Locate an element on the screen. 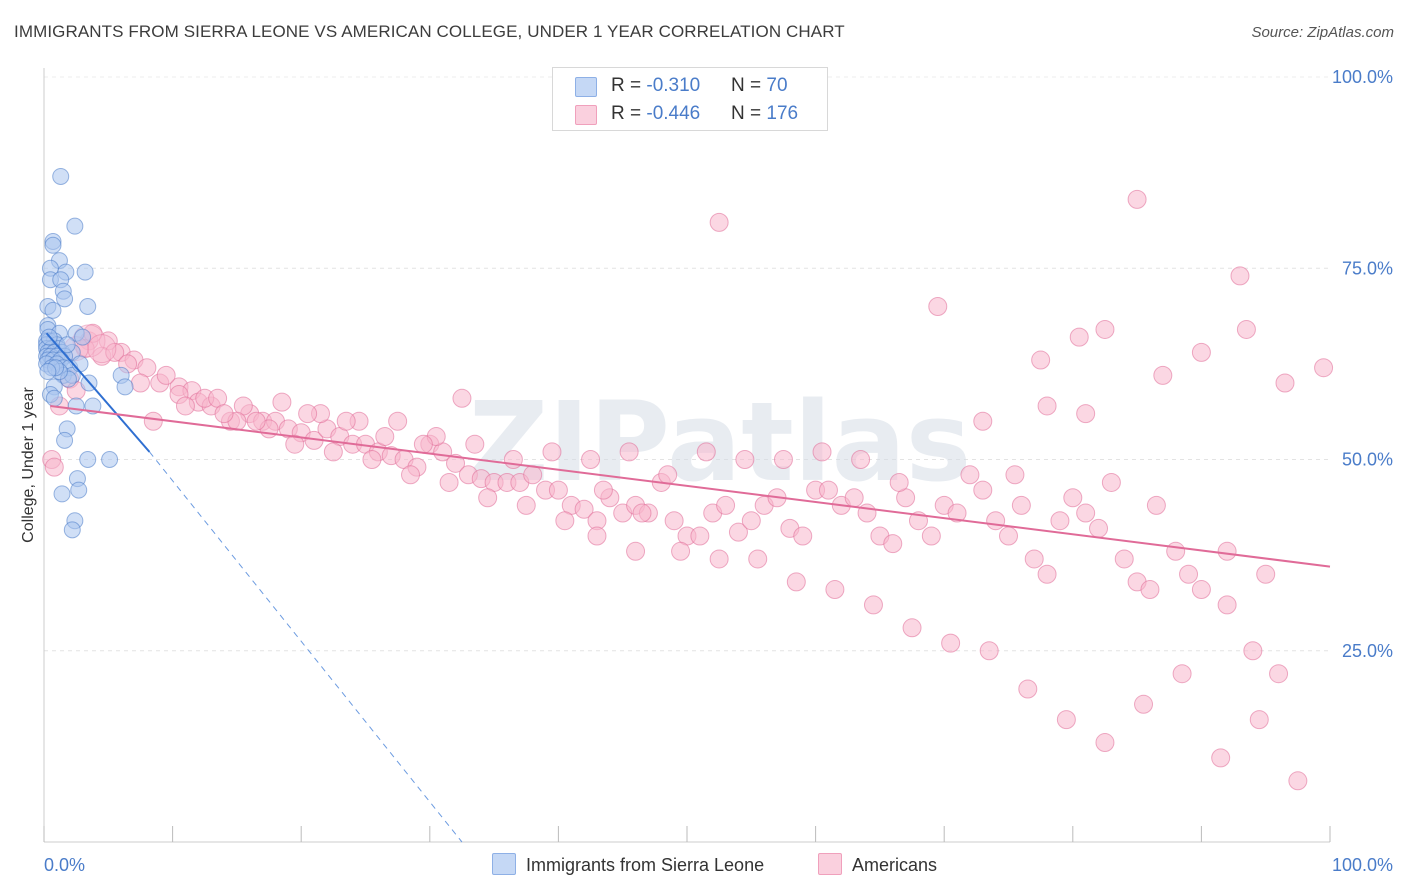 This screenshot has width=1406, height=892. bottom-legend-swatch-sierra-leone is located at coordinates (504, 864).